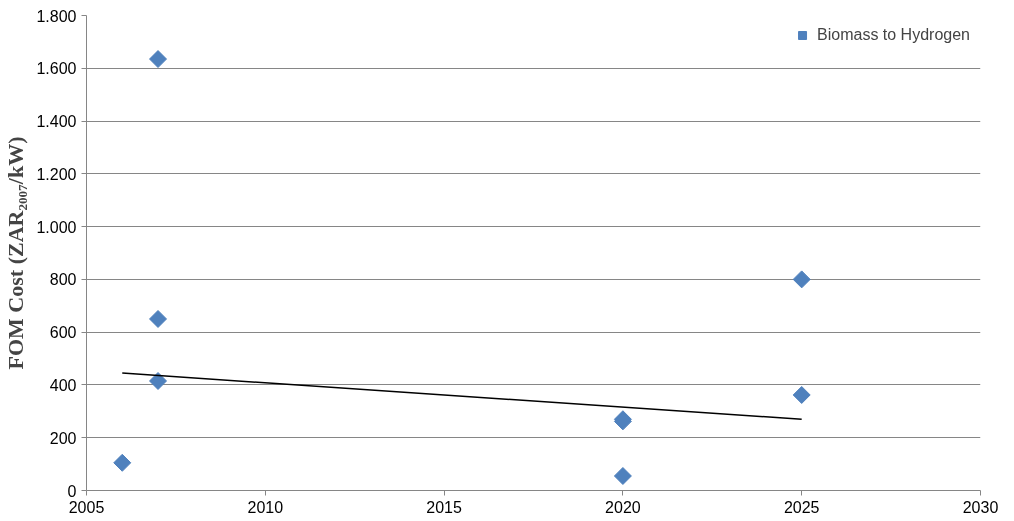  Describe the element at coordinates (444, 507) in the screenshot. I see `x-tick-label: 2015` at that location.